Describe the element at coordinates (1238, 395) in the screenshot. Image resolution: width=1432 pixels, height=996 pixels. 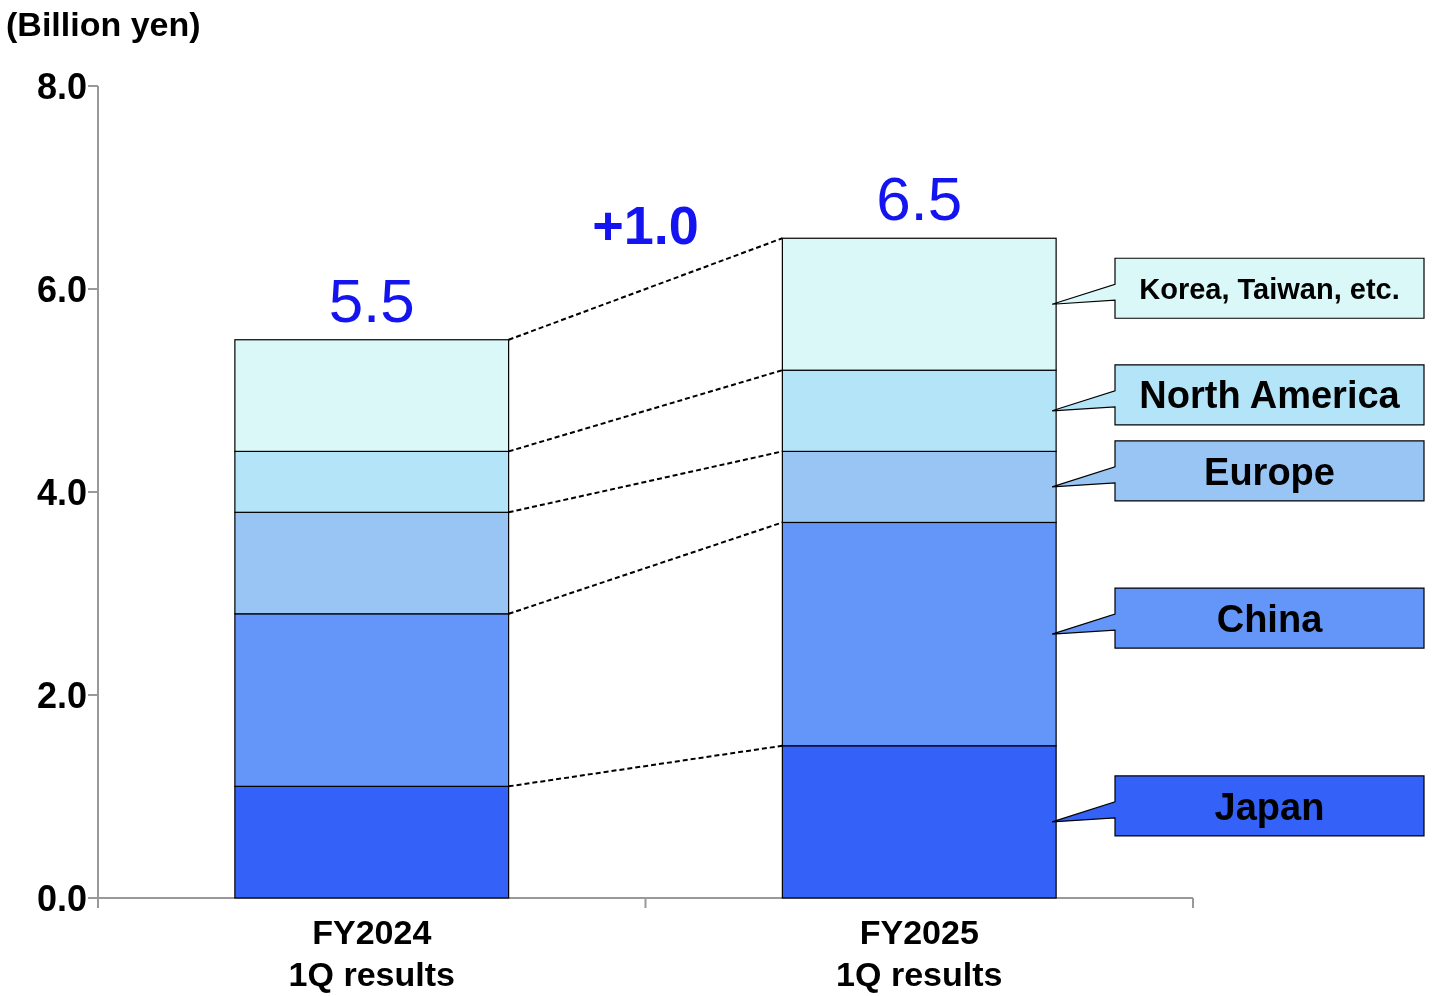
I see `callout: North America` at that location.